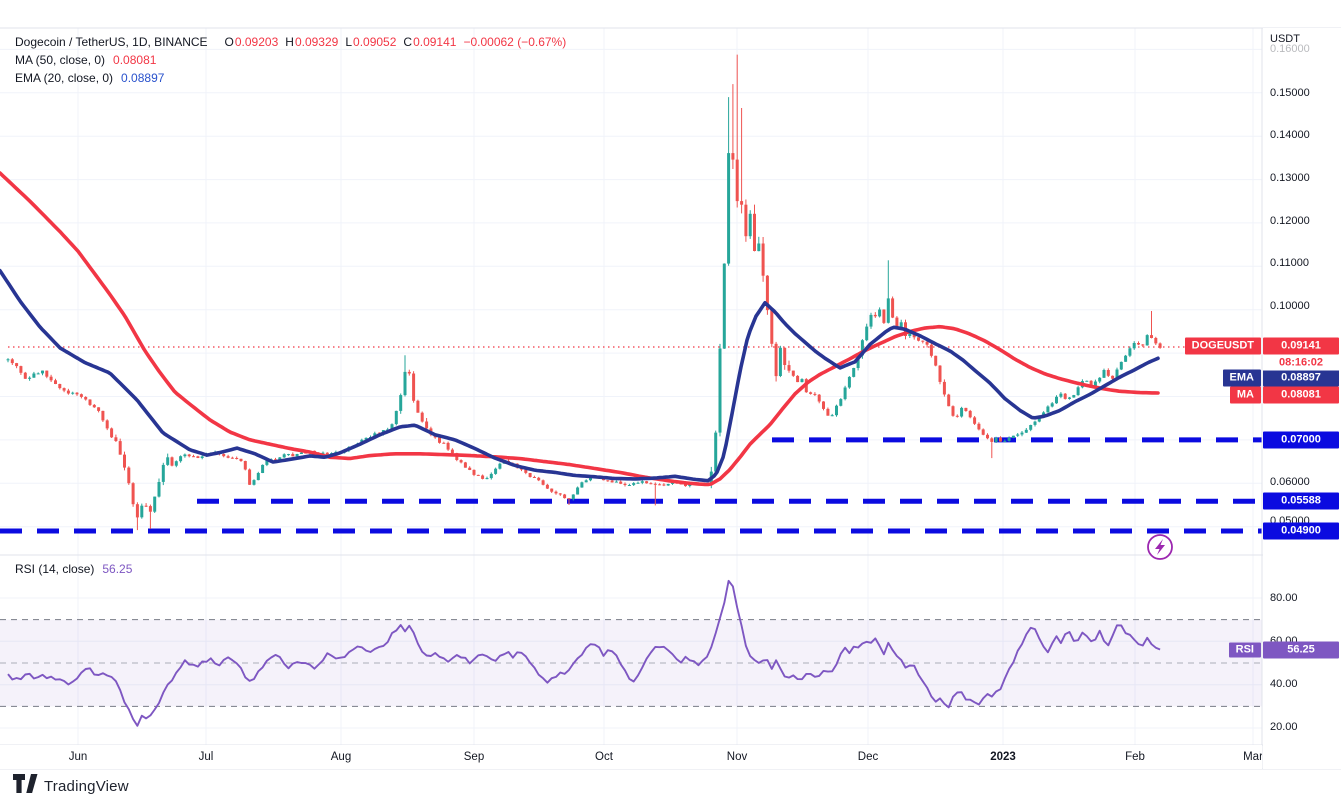 The height and width of the screenshot is (803, 1341). I want to click on rsi-name-badge: RSI, so click(1244, 650).